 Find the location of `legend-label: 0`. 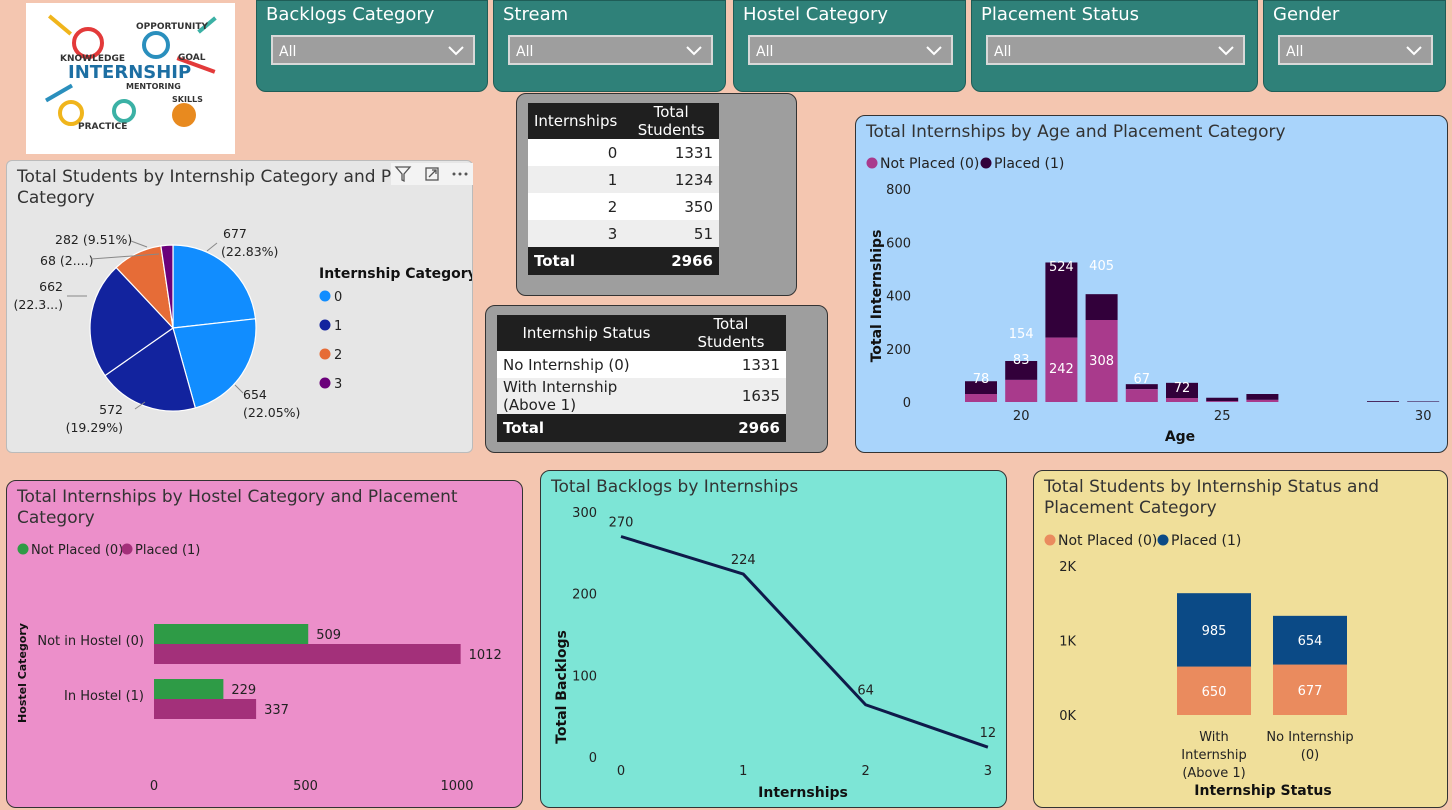

legend-label: 0 is located at coordinates (338, 297).